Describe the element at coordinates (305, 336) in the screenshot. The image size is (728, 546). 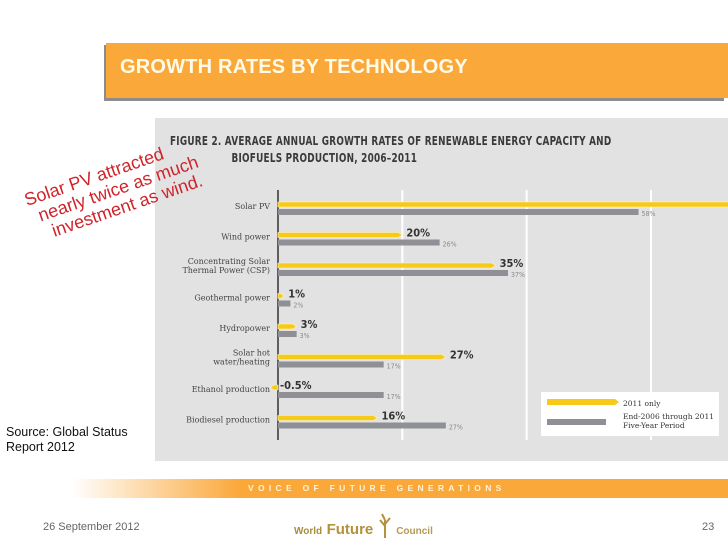
I see `value-label-five-year: 3%` at that location.